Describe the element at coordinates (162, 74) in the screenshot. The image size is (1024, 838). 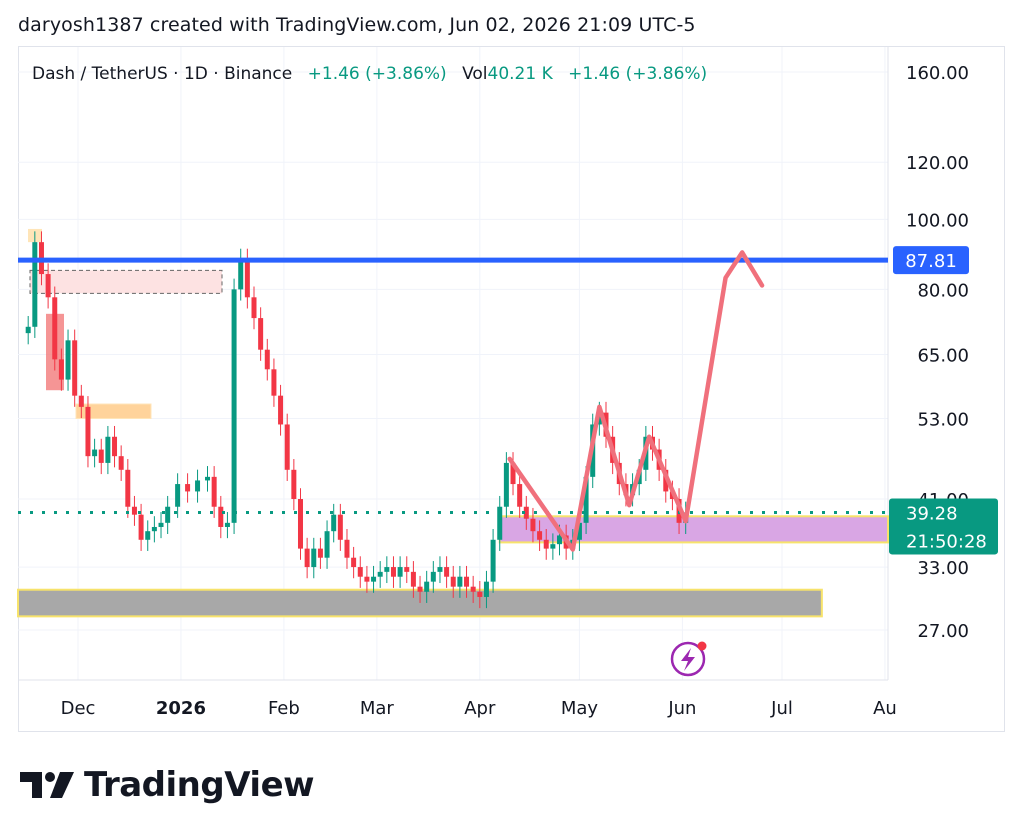
I see `symbol-title: Dash / TetherUS · 1D · Binance` at that location.